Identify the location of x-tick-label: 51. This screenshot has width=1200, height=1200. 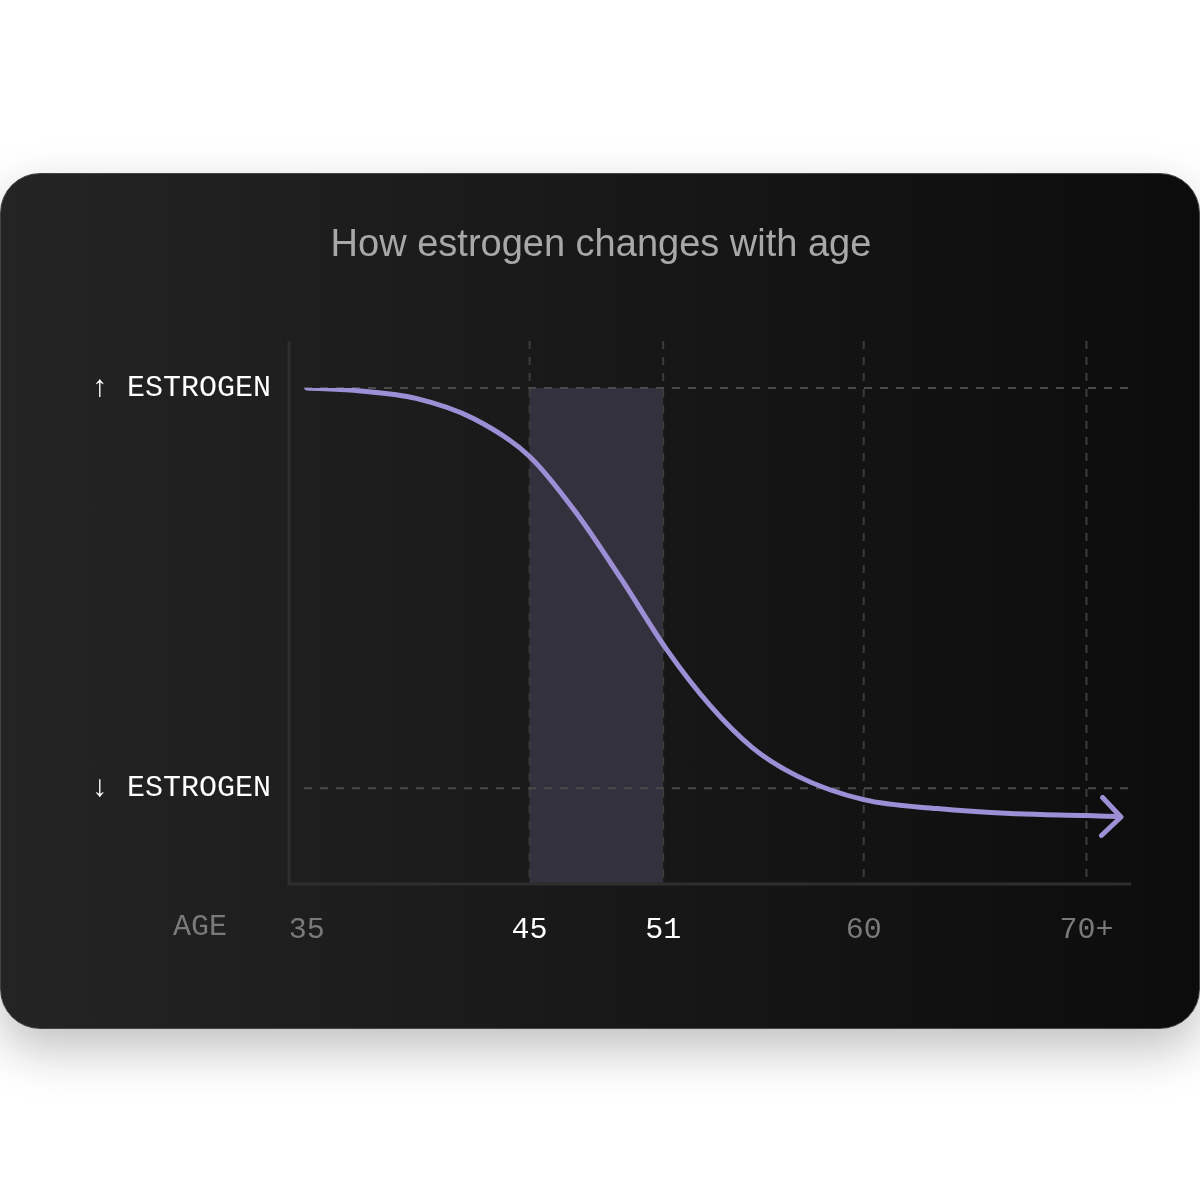
(663, 929).